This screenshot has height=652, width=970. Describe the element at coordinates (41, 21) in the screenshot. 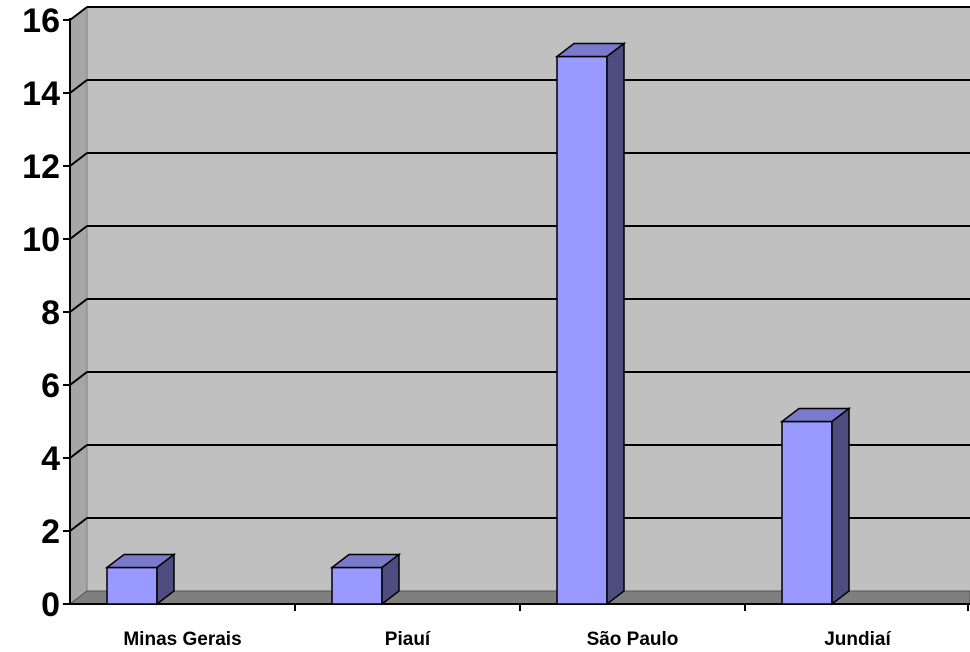

I see `y-tick-label: 16` at that location.